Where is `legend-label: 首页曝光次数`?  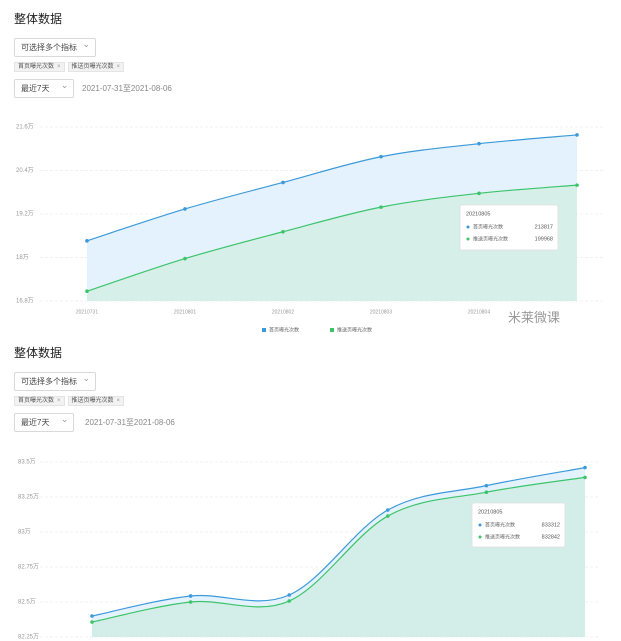
legend-label: 首页曝光次数 is located at coordinates (284, 329).